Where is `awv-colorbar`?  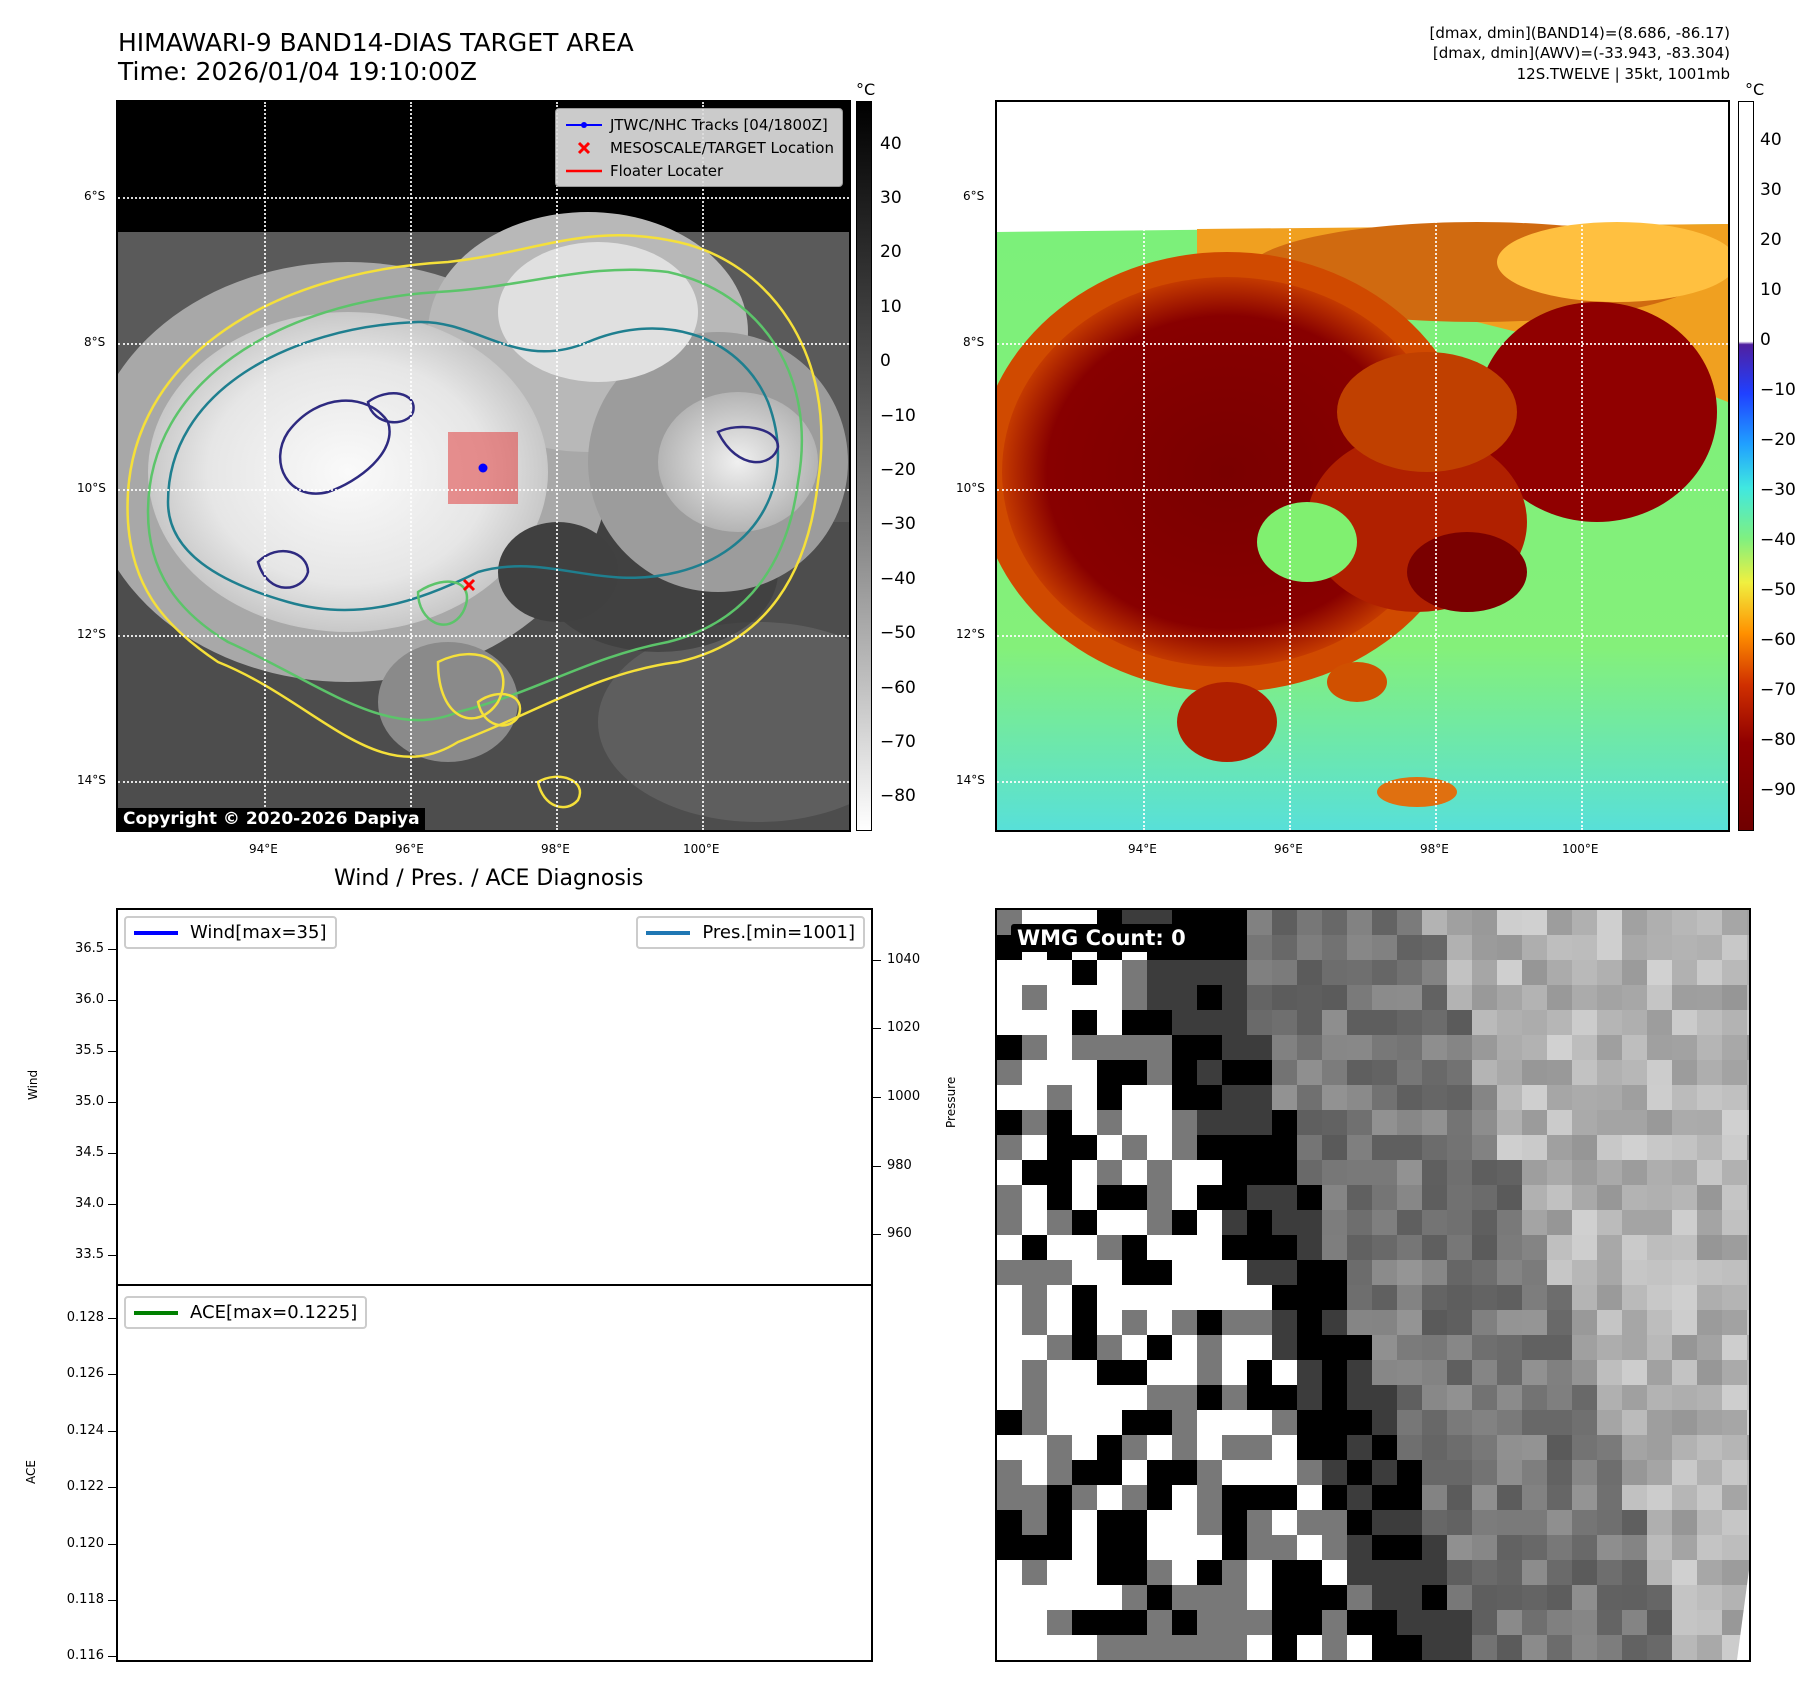
awv-colorbar is located at coordinates (1746, 466).